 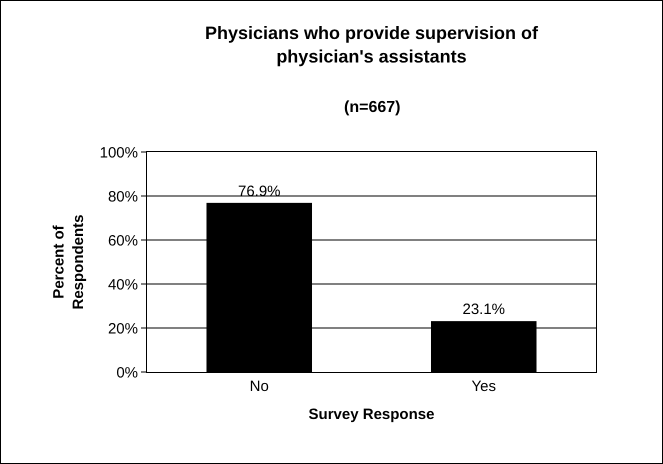 What do you see at coordinates (259, 386) in the screenshot?
I see `x-tick-label: No` at bounding box center [259, 386].